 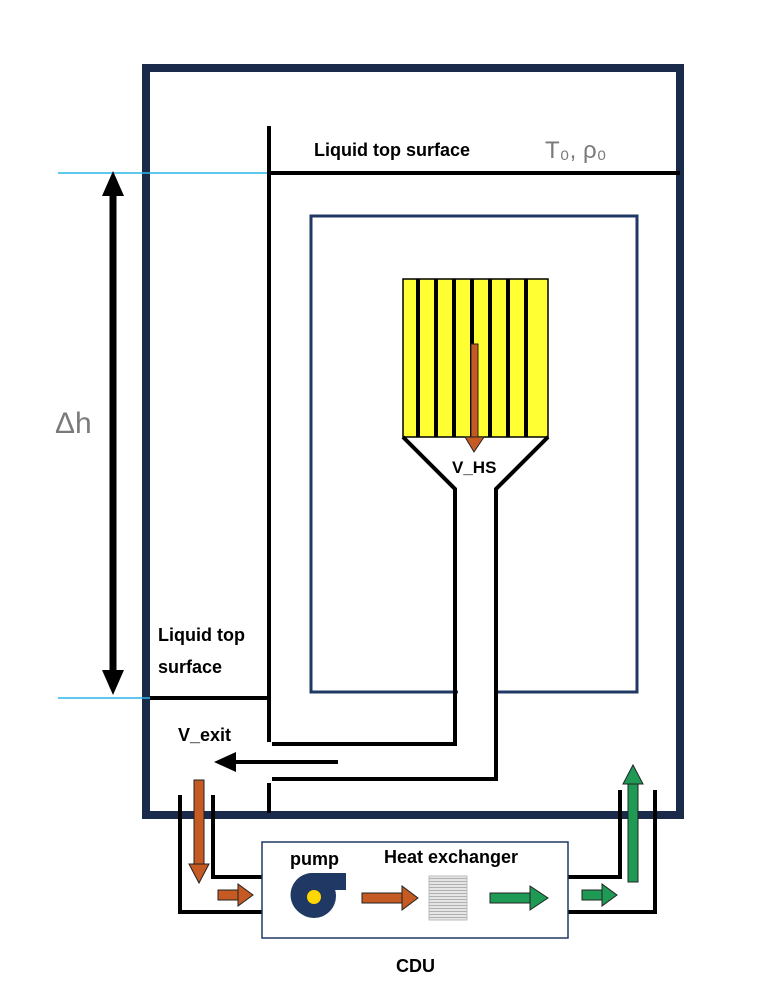 I want to click on v-exit-label: V_exit, so click(x=204, y=735).